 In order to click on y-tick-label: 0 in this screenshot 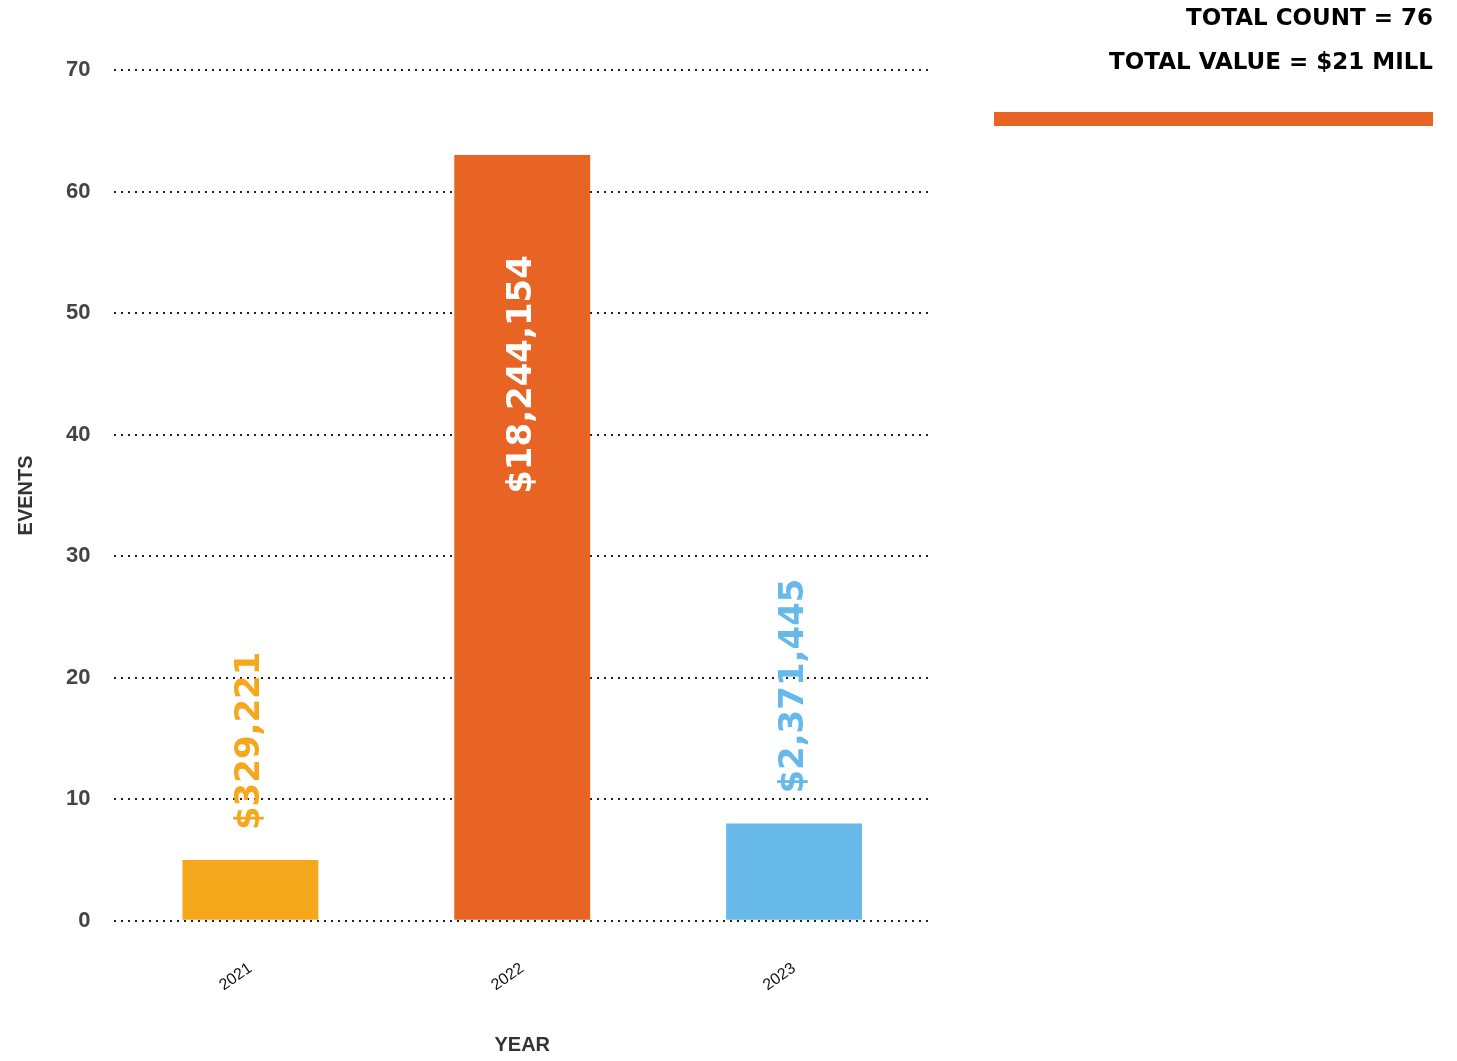, I will do `click(84, 919)`.